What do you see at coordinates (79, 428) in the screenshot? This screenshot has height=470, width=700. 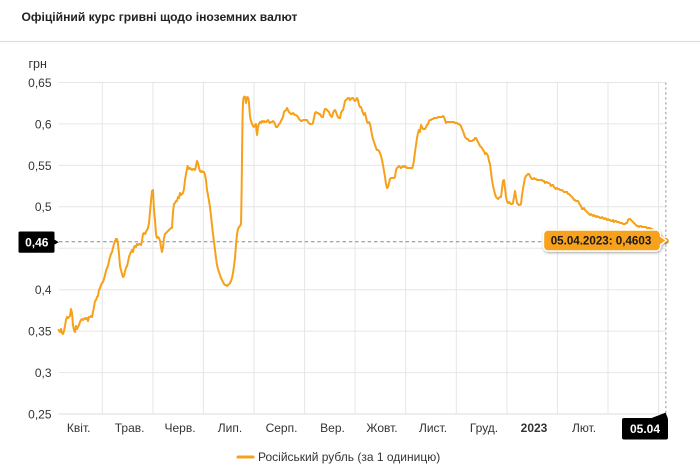 I see `svg-text: Квіт.` at bounding box center [79, 428].